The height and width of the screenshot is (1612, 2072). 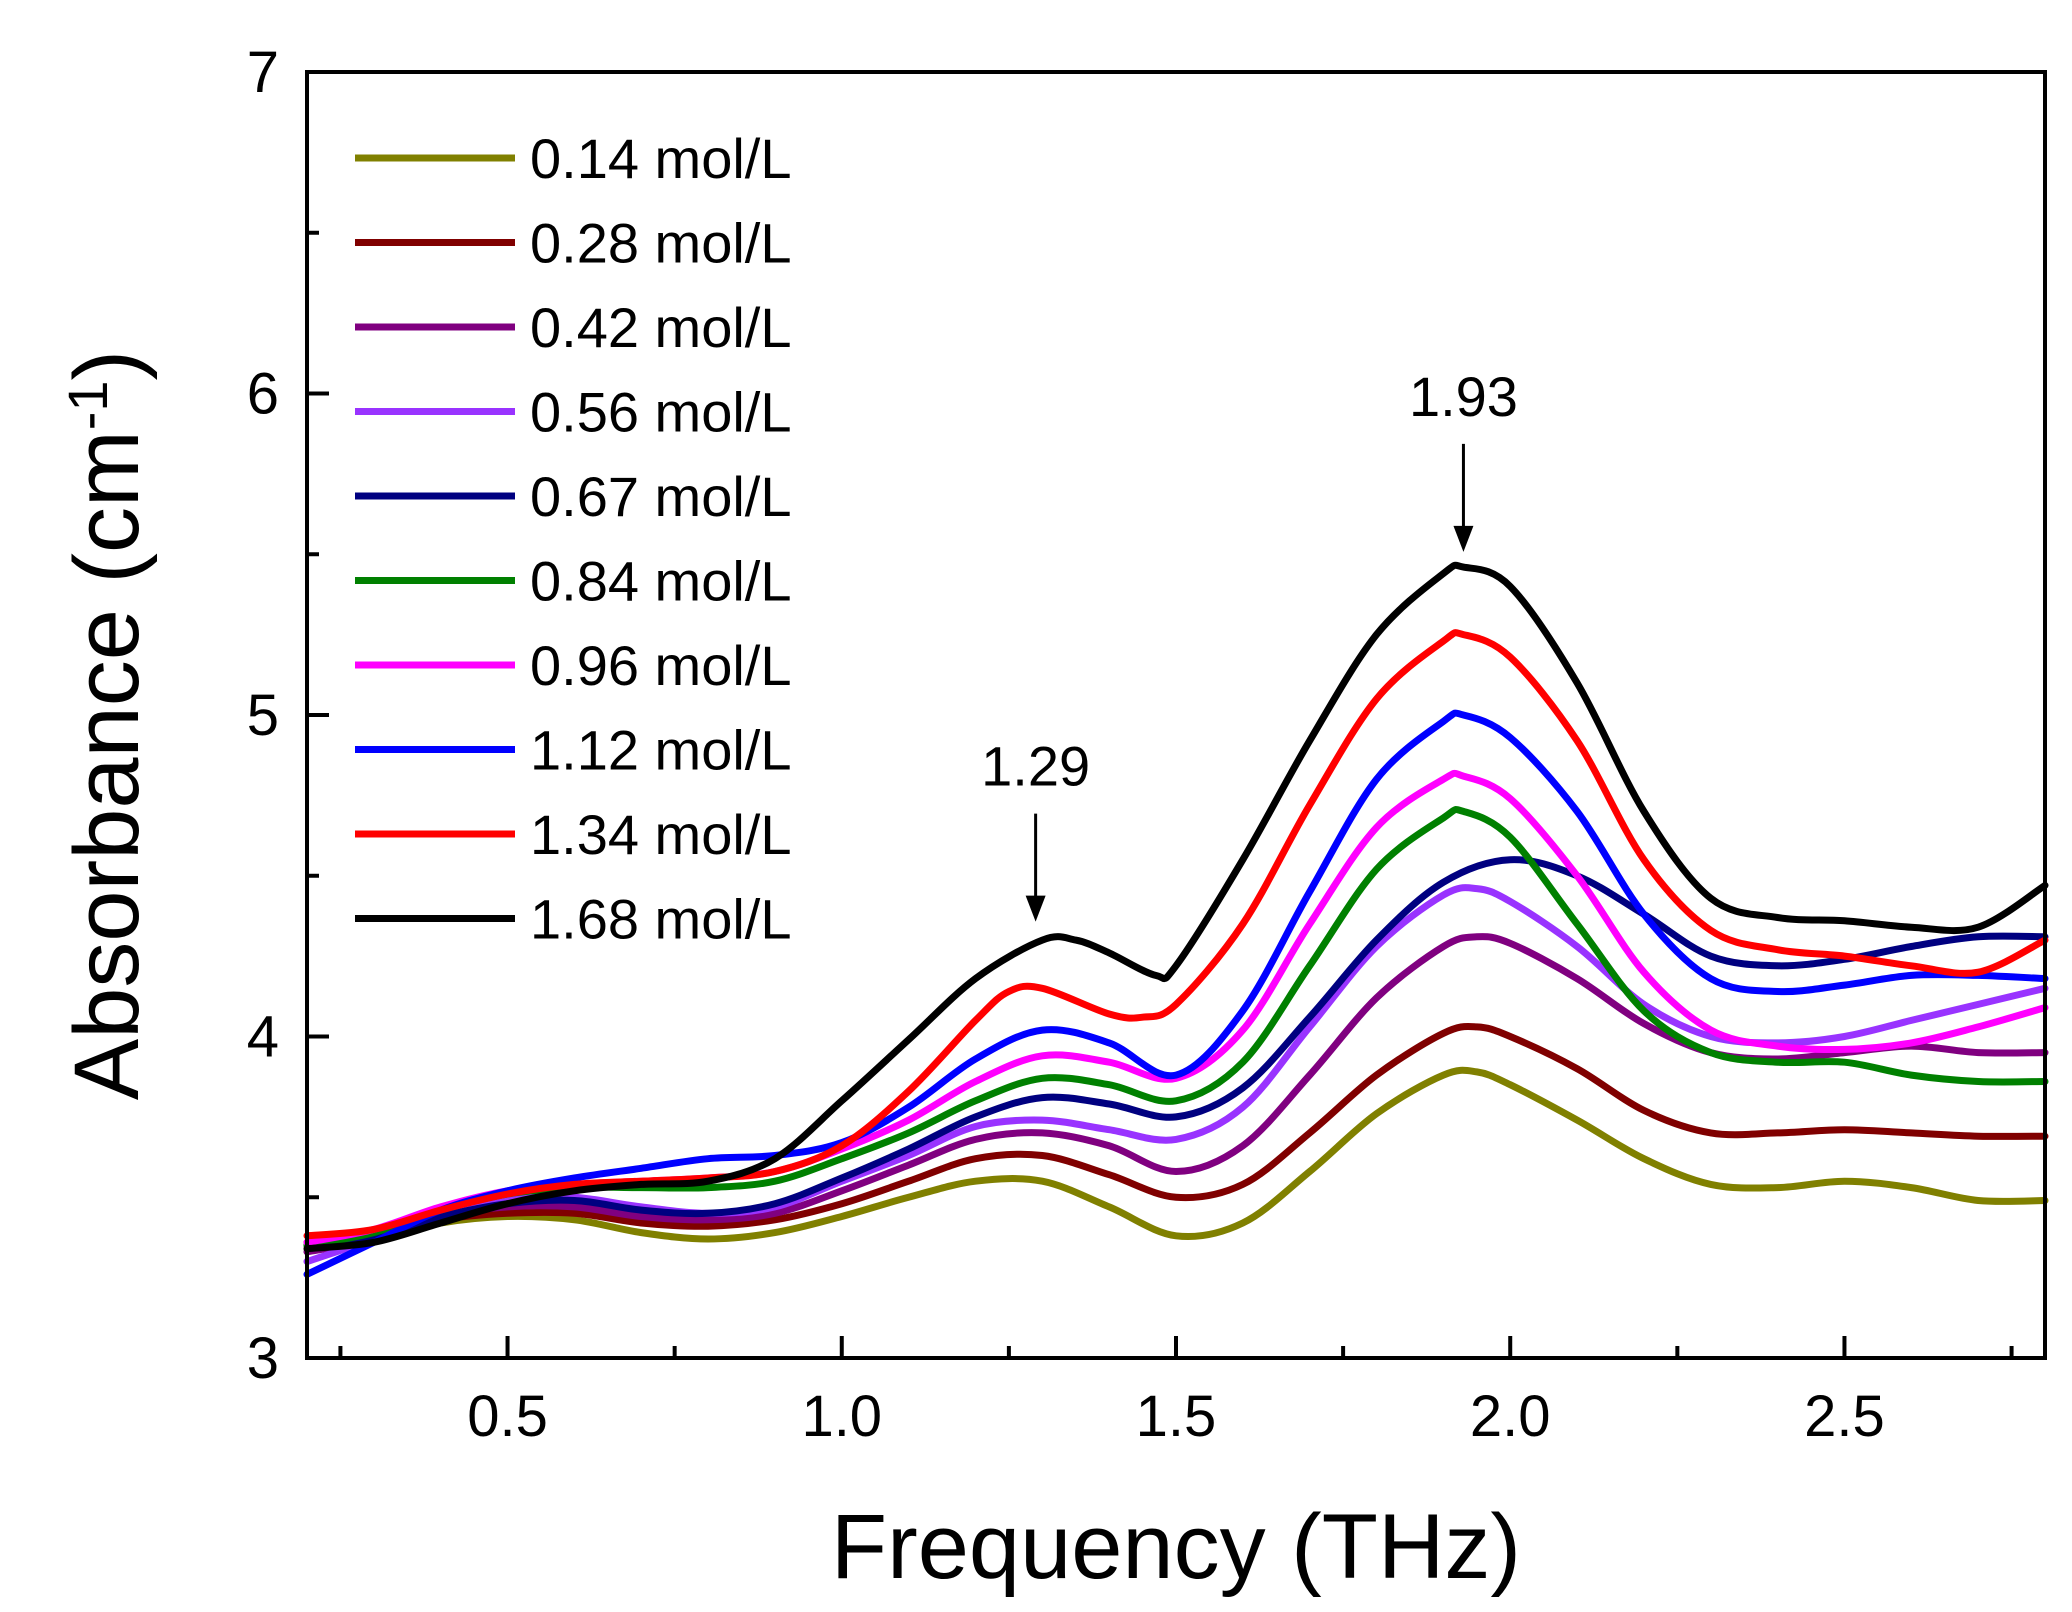 I want to click on y-tick-label: 4, so click(x=263, y=1037).